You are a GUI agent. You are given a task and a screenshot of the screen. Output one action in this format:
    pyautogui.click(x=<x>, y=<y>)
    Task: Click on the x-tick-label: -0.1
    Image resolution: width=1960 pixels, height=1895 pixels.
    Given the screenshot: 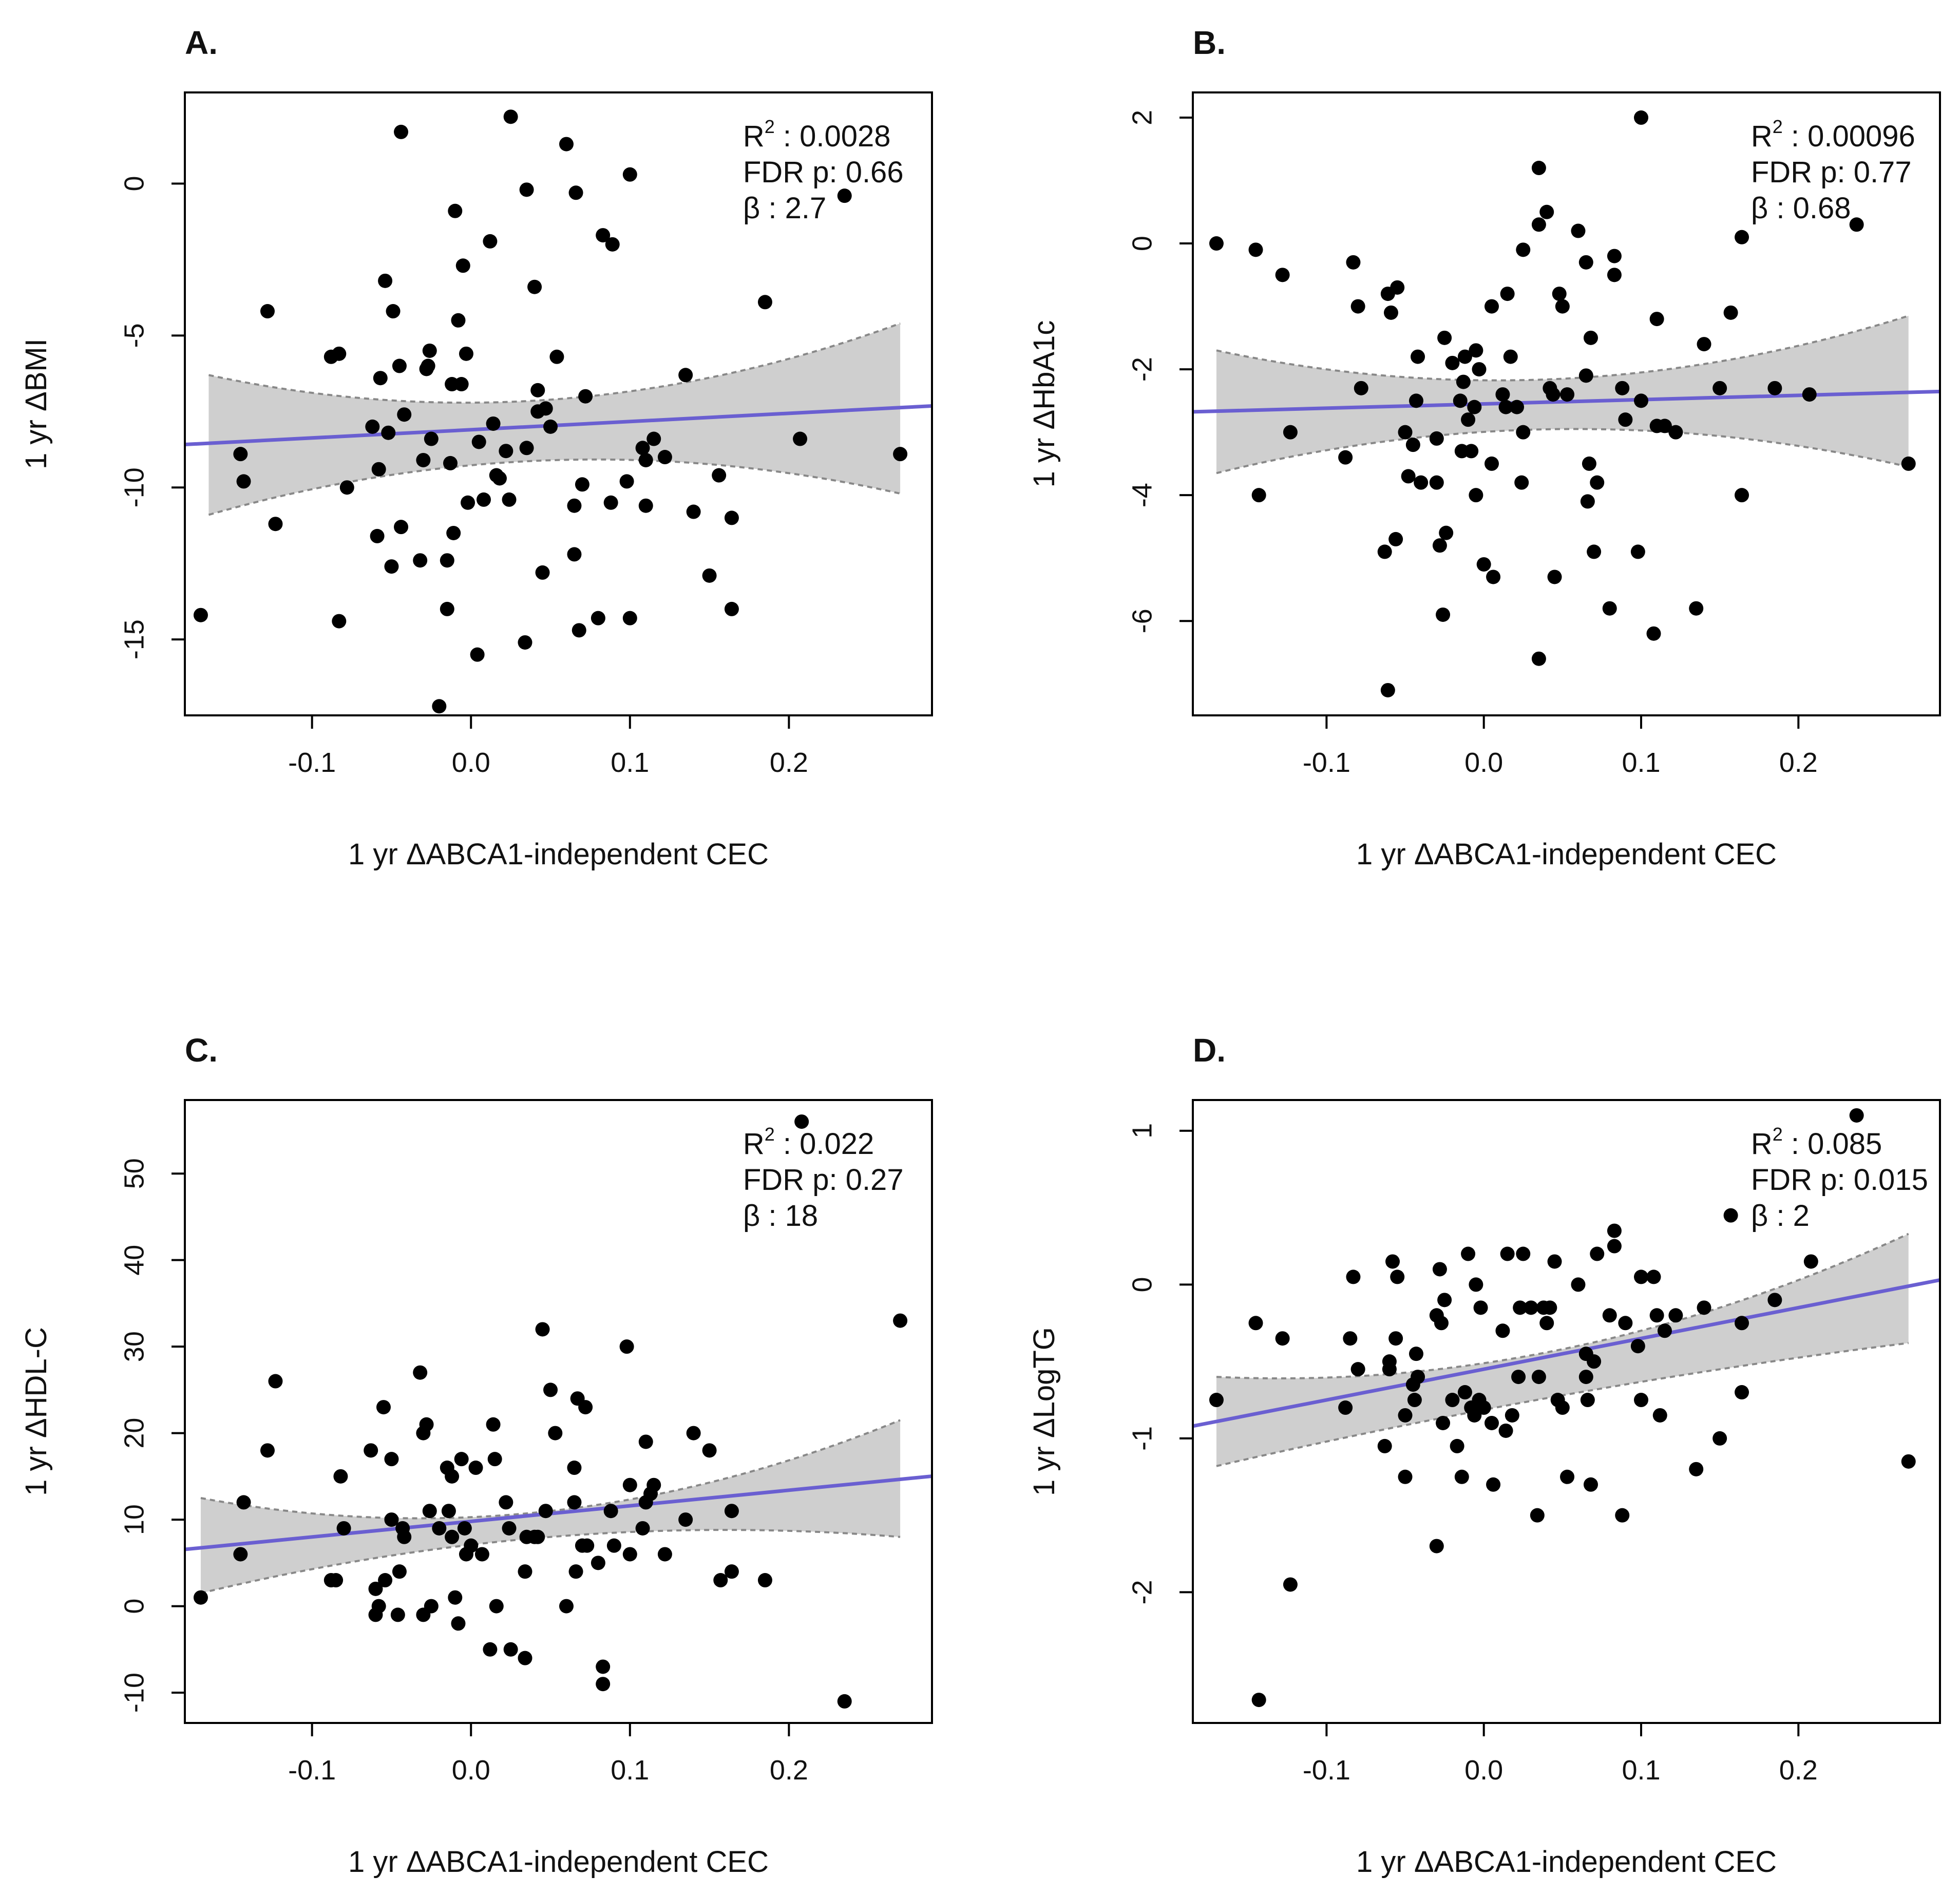 What is the action you would take?
    pyautogui.click(x=312, y=762)
    